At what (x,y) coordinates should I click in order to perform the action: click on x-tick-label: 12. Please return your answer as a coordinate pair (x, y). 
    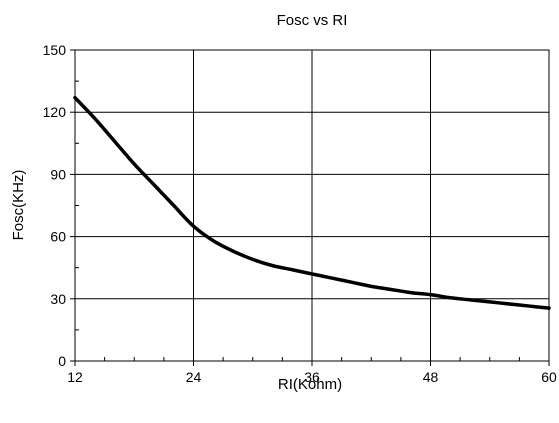
    Looking at the image, I should click on (75, 377).